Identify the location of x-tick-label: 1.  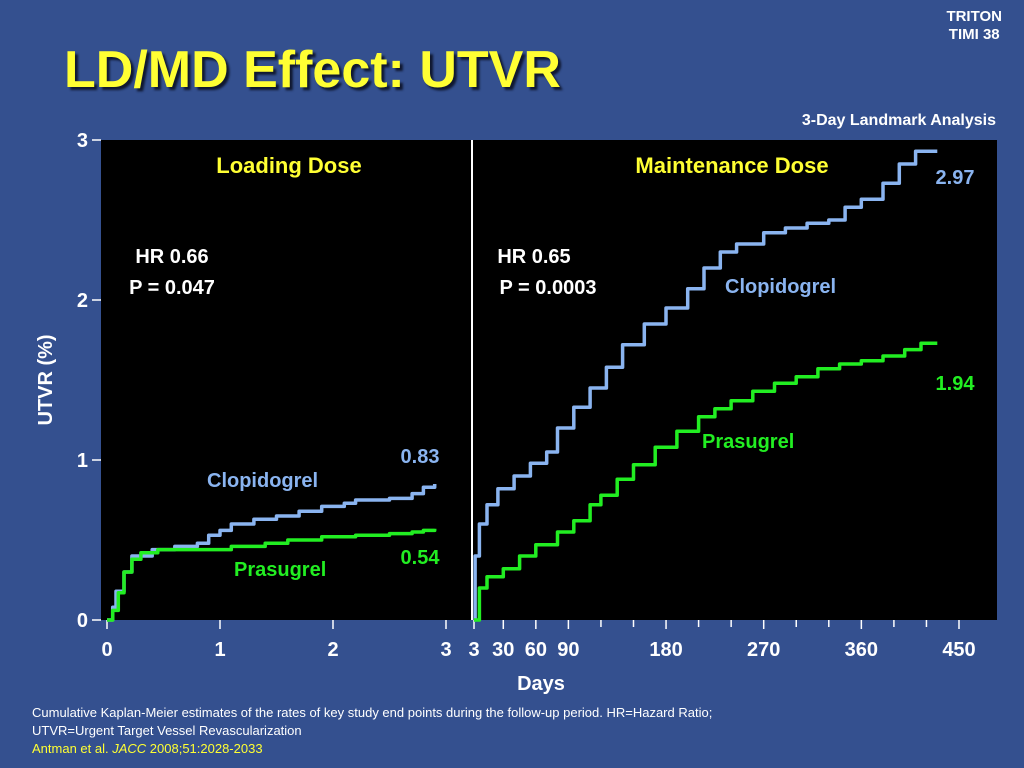
(219, 650).